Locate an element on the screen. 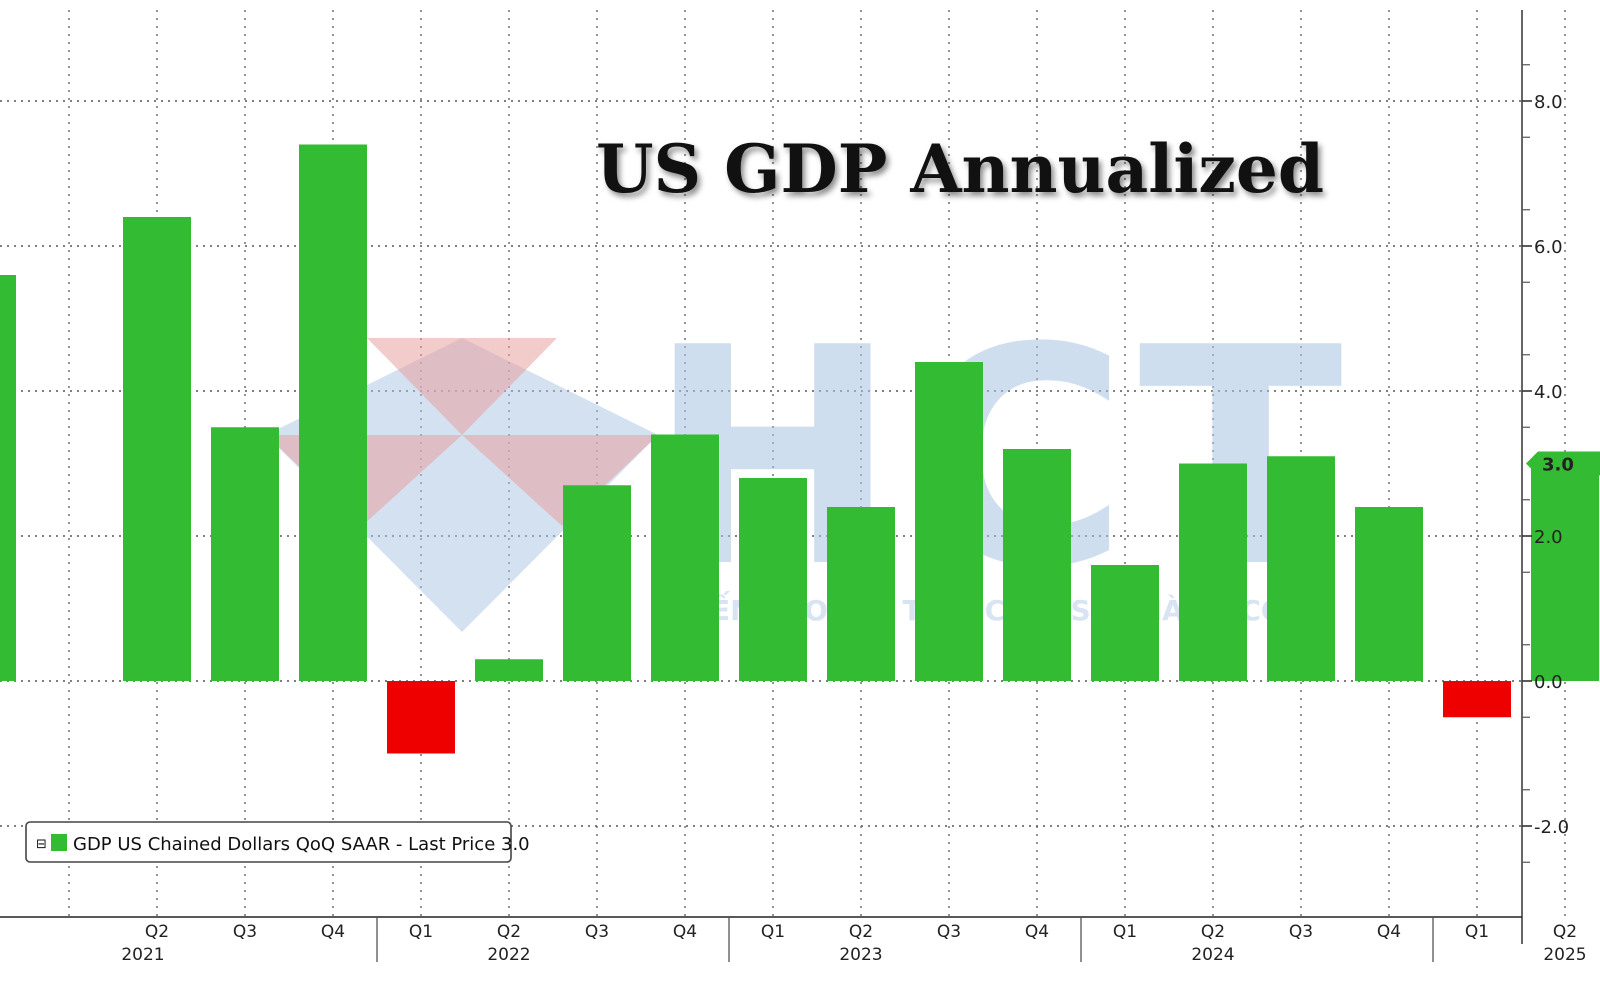  y-tick-label: -2.0 is located at coordinates (1551, 827).